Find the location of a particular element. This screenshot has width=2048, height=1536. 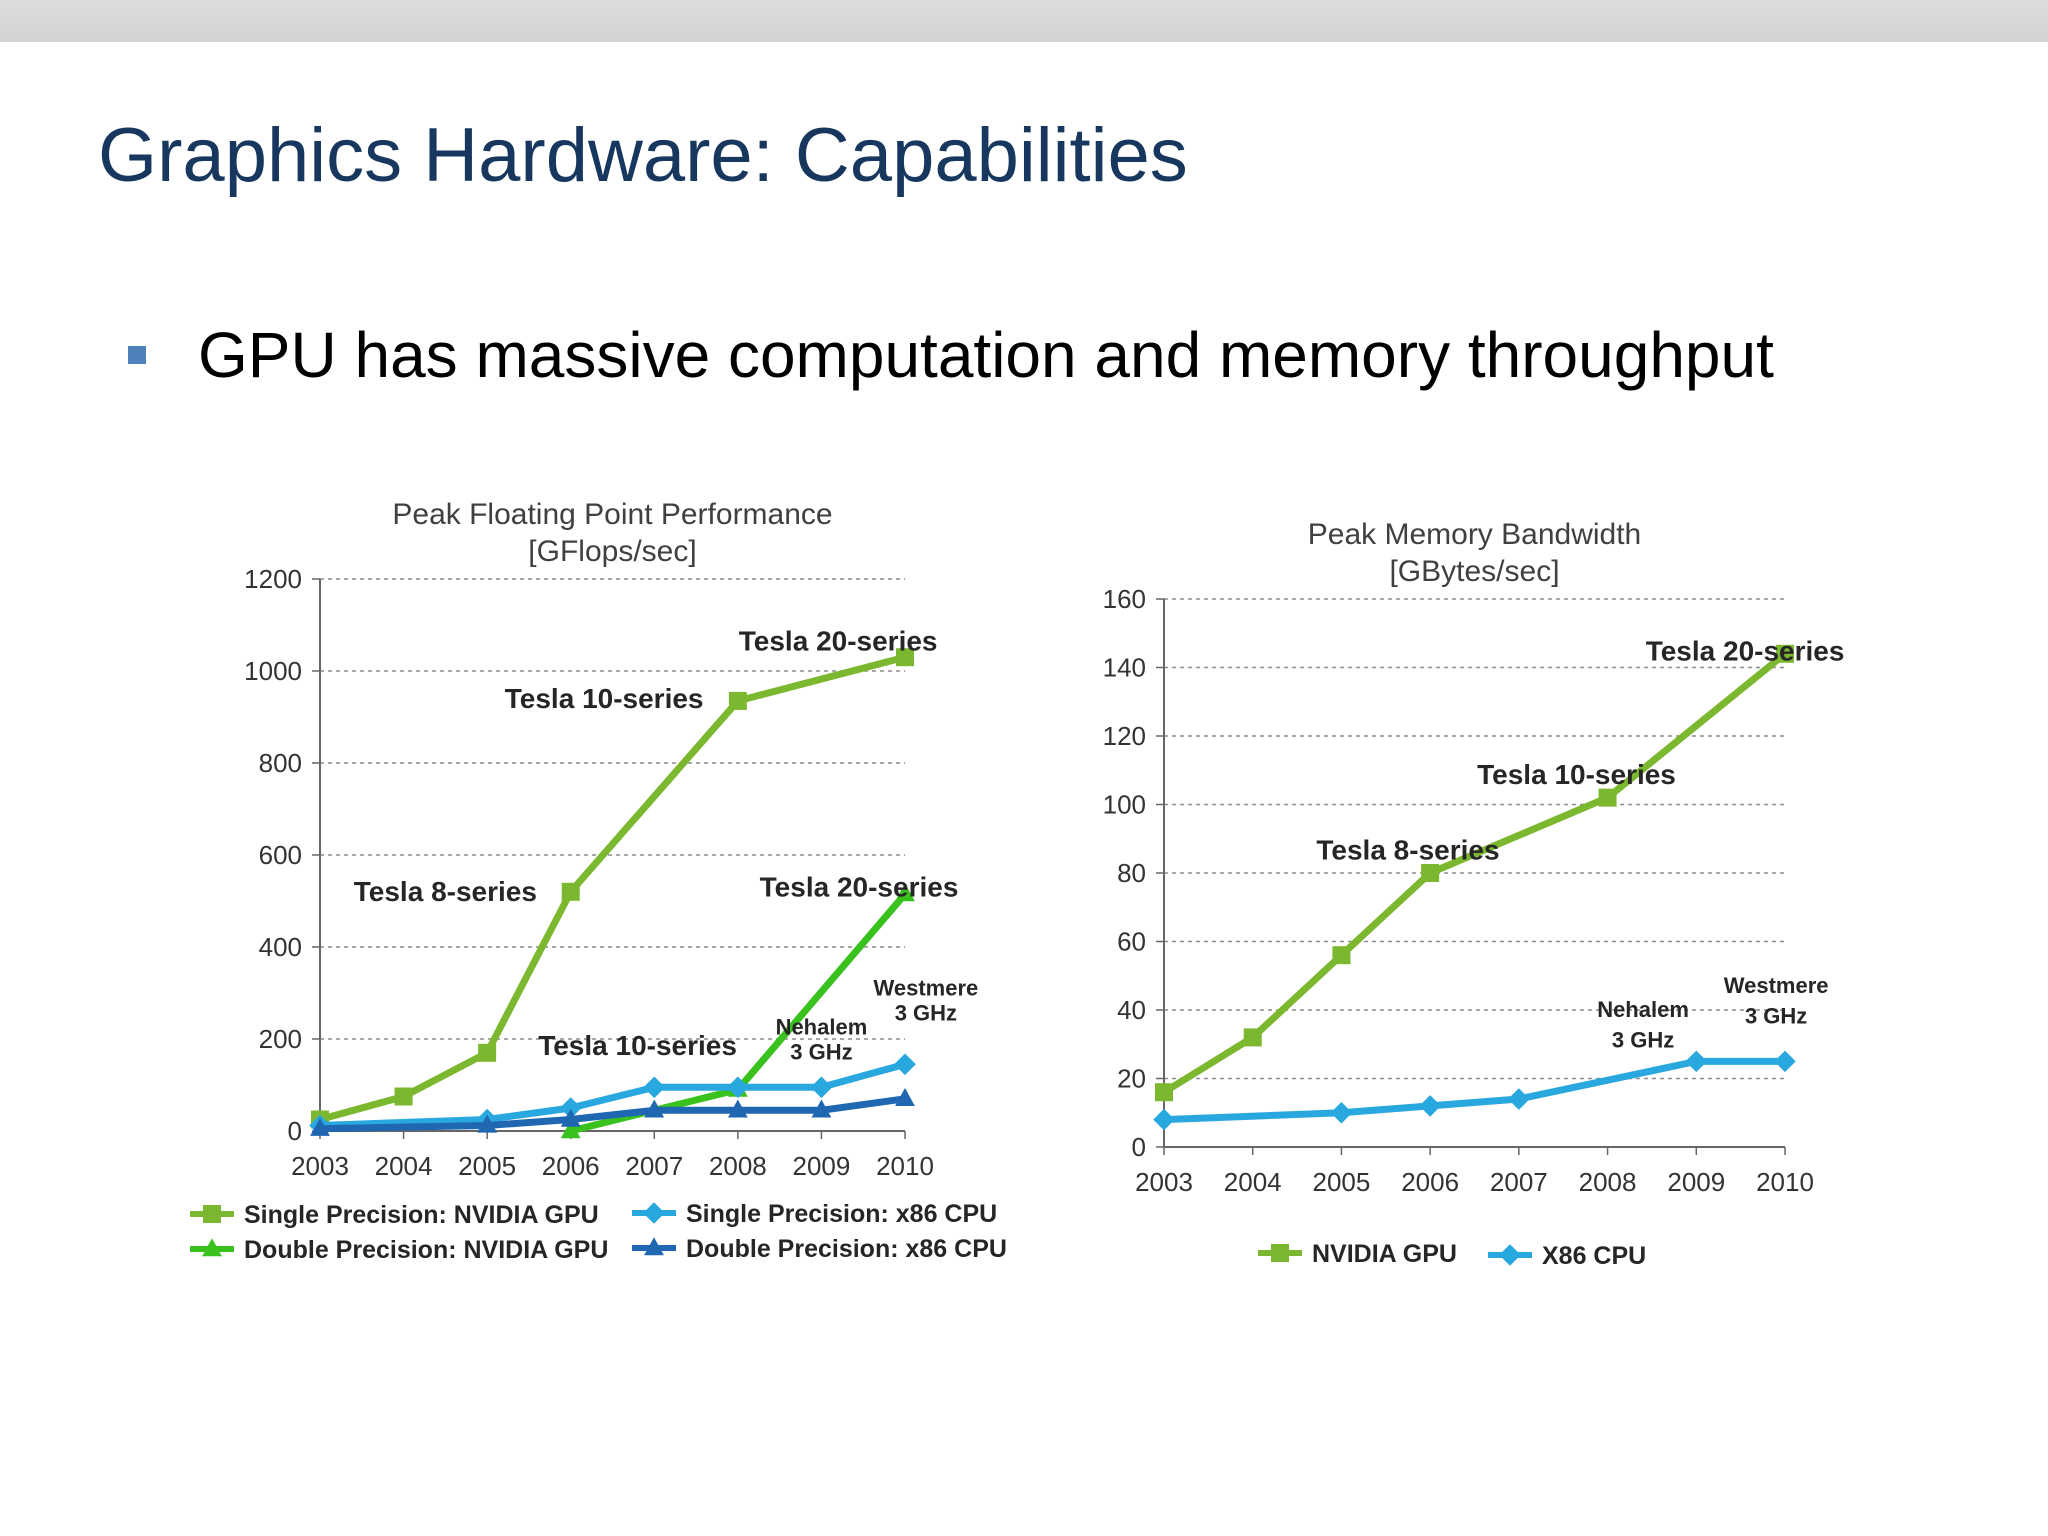

bw-y-tick-label: 20 is located at coordinates (1131, 1079).